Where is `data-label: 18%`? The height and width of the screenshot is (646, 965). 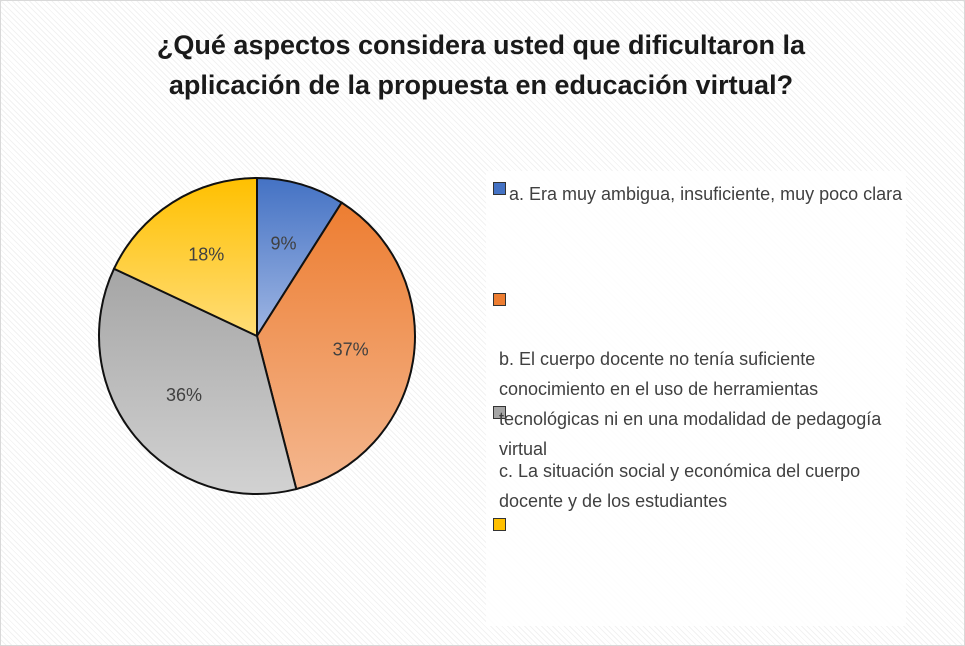 data-label: 18% is located at coordinates (206, 255).